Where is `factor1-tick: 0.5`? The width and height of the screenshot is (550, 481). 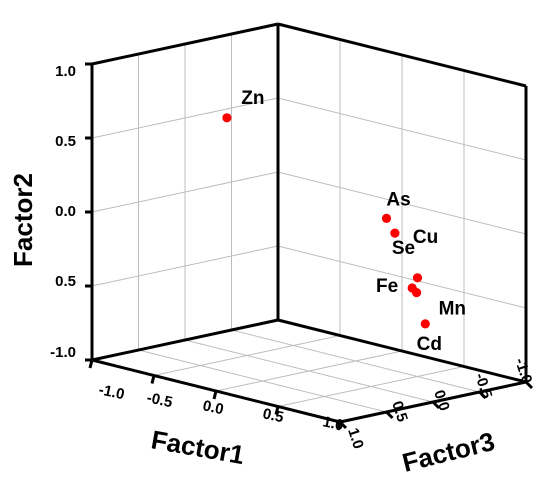 factor1-tick: 0.5 is located at coordinates (273, 415).